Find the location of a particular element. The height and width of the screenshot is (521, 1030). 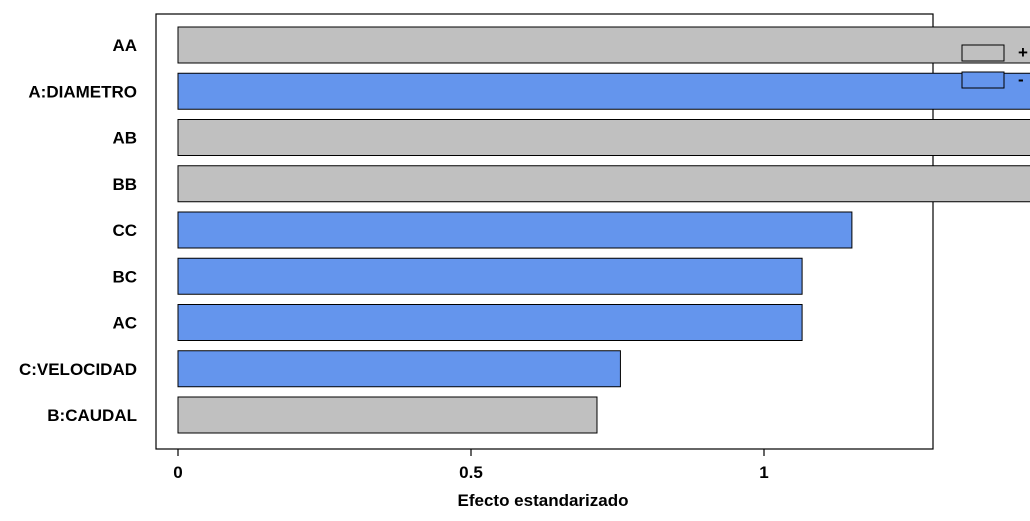

category-label: BC is located at coordinates (124, 276).